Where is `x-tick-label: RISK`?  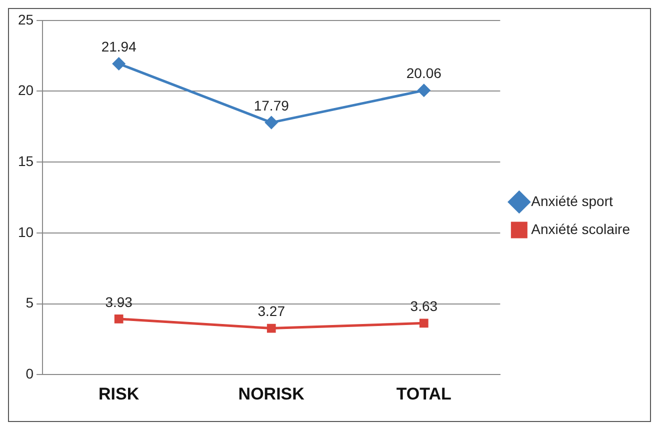 x-tick-label: RISK is located at coordinates (119, 394).